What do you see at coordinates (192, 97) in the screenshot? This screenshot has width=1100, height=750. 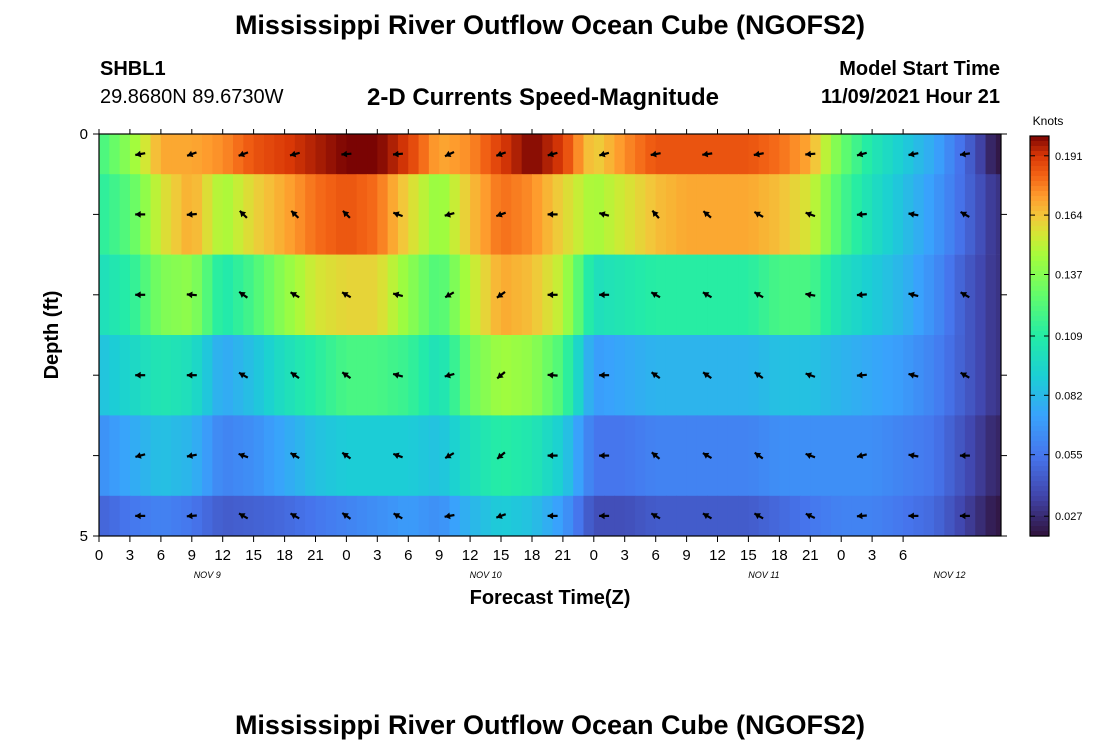 I see `station-coordinates: 29.8680N 89.6730W` at bounding box center [192, 97].